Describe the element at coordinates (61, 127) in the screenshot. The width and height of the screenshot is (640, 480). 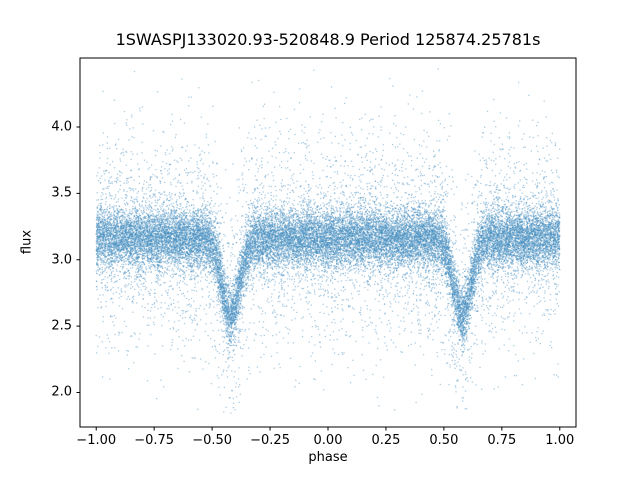
I see `y-tick-label: 4.0` at that location.